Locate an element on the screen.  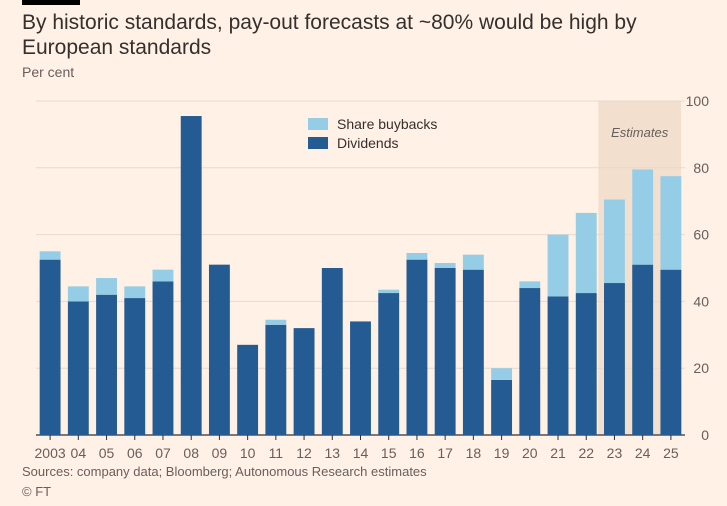
chart-subtitle: Per cent is located at coordinates (48, 72).